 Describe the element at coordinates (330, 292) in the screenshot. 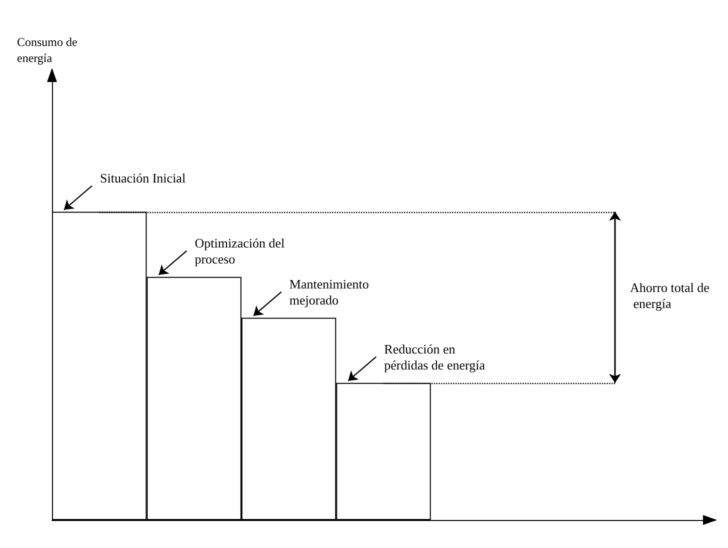

I see `annotation: Mantenimiento mejorado` at that location.